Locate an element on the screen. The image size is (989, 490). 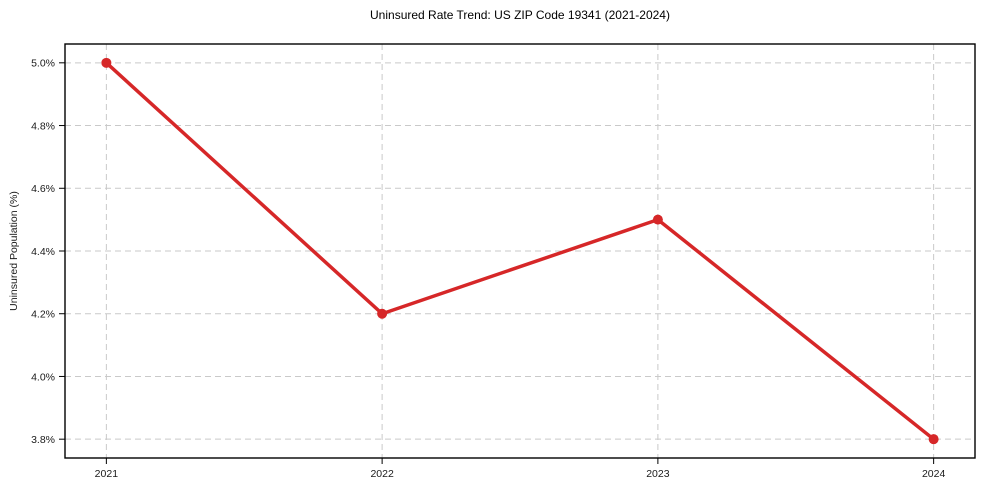
x-tick-label: 2021 is located at coordinates (107, 474).